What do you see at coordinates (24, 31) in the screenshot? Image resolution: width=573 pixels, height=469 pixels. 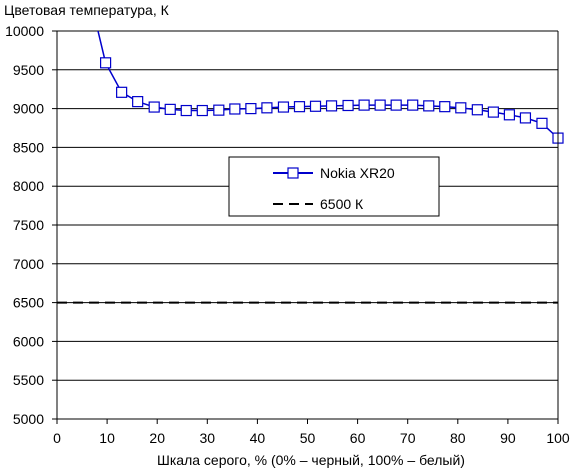 I see `y-tick-label: 10000` at bounding box center [24, 31].